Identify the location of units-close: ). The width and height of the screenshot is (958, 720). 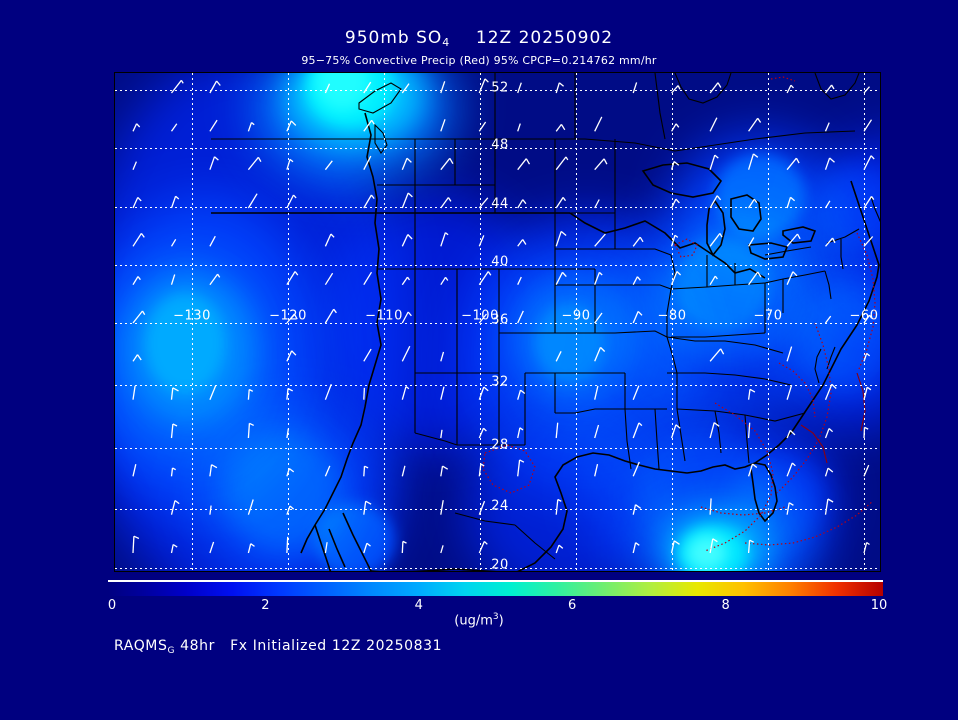
(501, 621).